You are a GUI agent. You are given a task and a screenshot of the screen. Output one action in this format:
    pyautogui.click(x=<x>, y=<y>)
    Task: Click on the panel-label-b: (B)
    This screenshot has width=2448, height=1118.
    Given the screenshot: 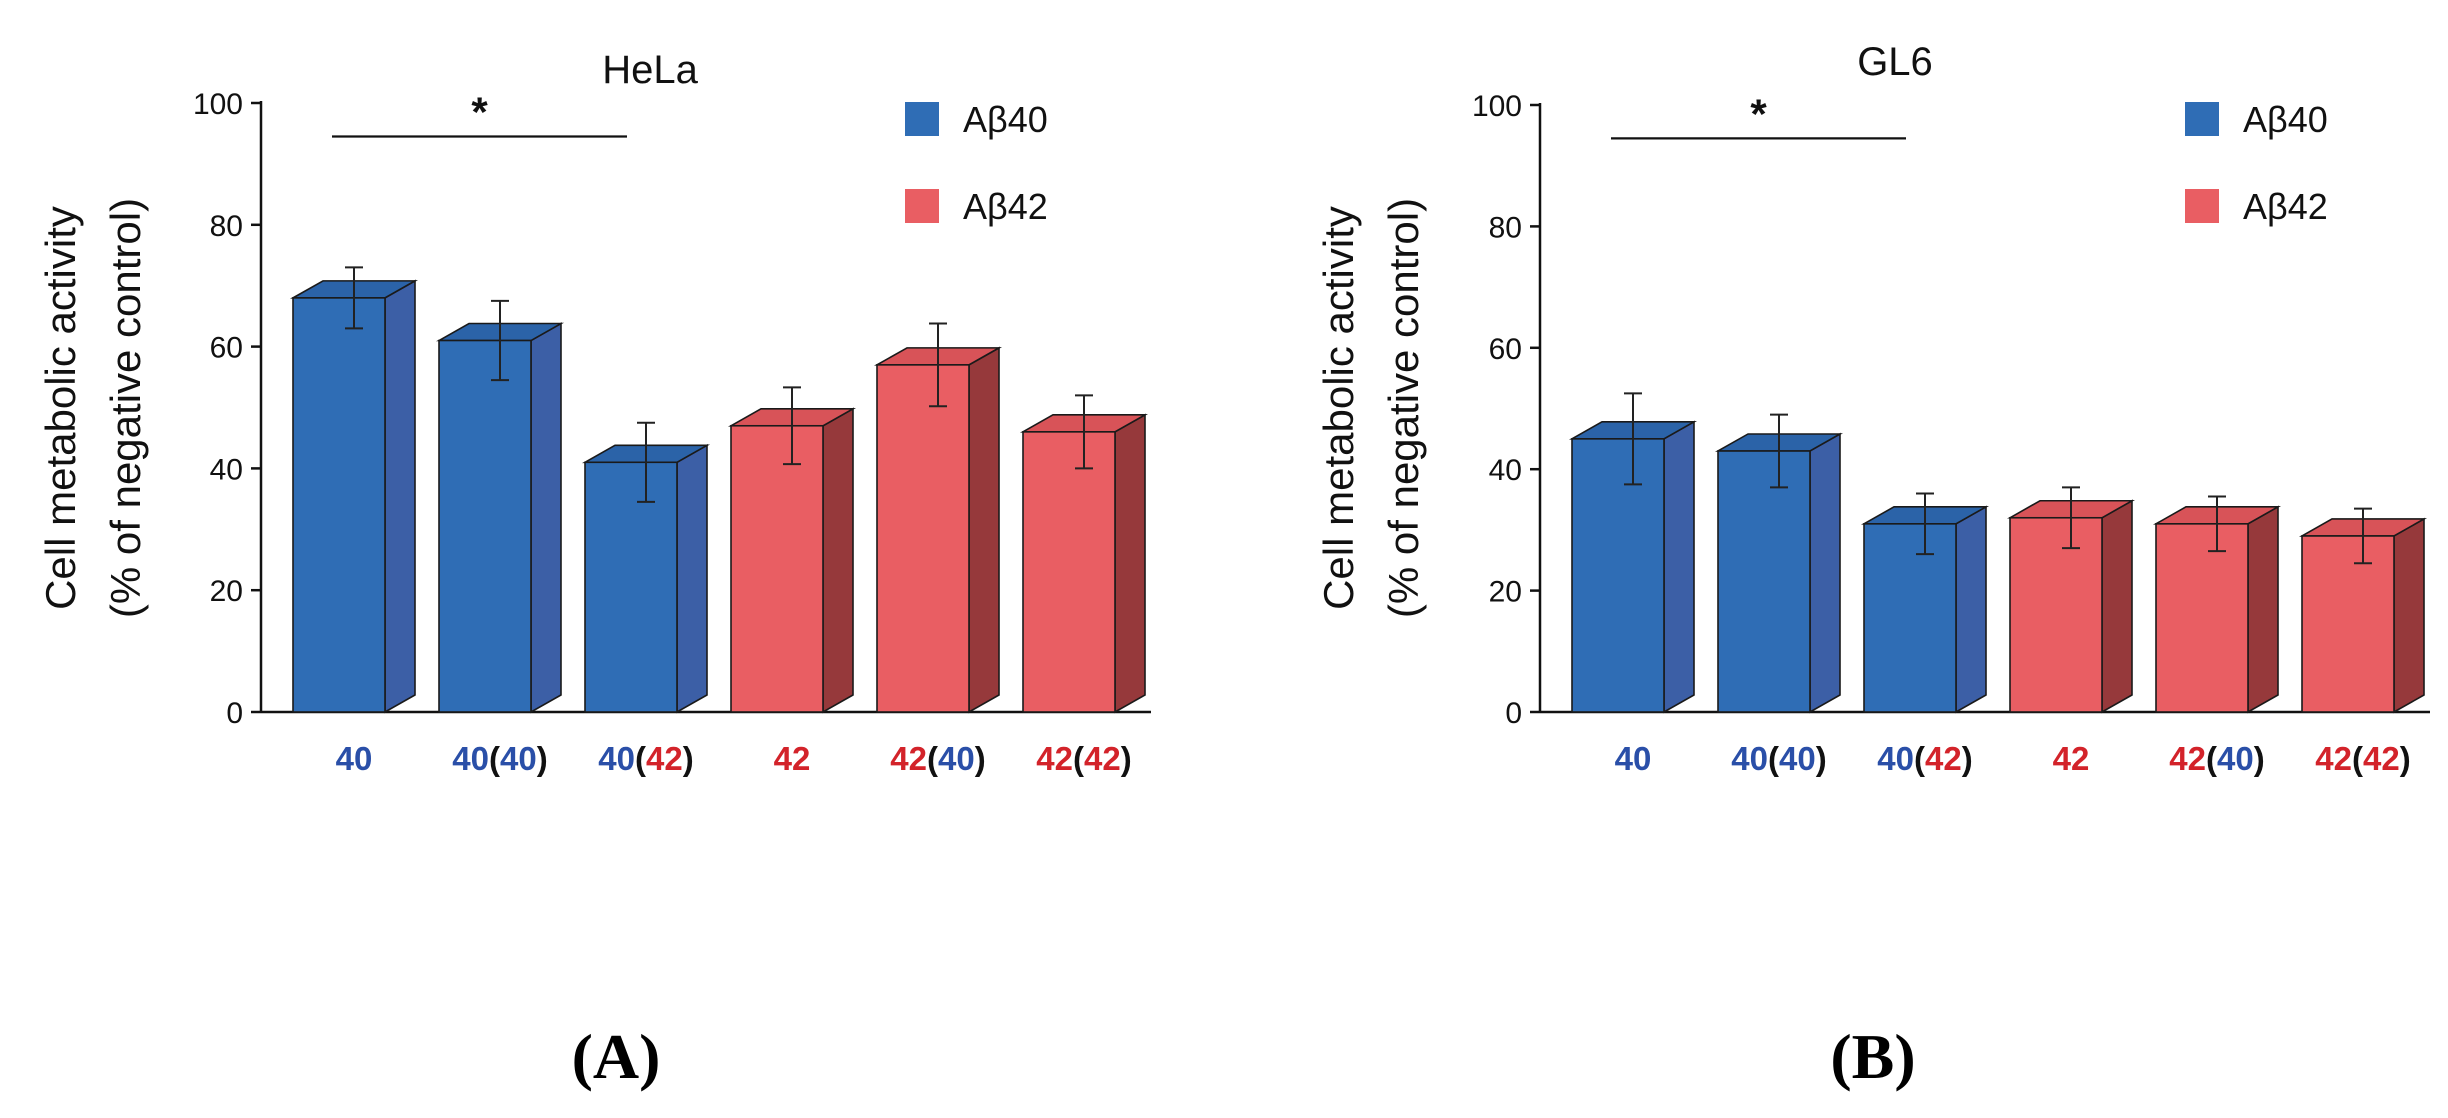 What is the action you would take?
    pyautogui.click(x=1872, y=1056)
    